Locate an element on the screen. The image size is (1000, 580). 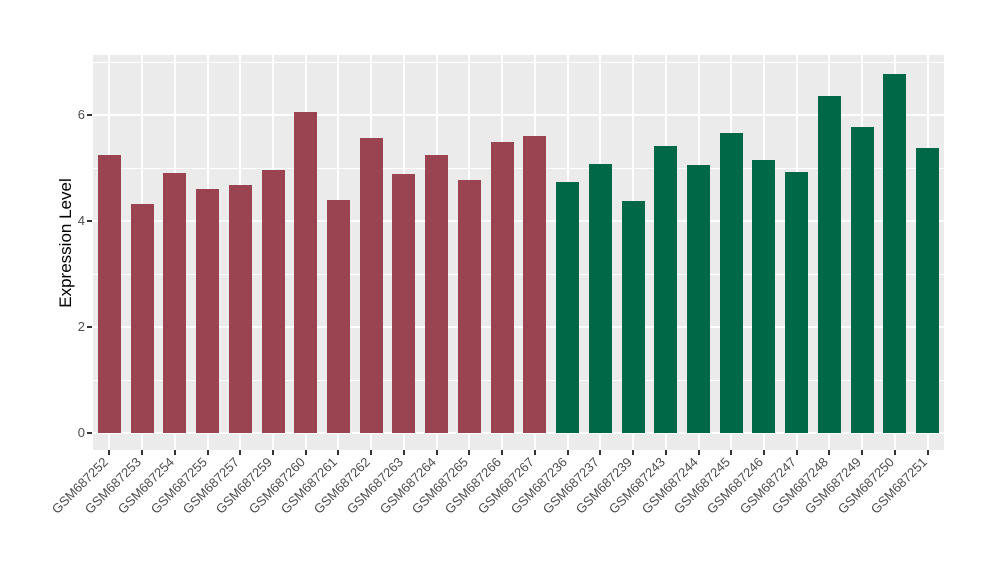
y-tick-label: 4 is located at coordinates (81, 220).